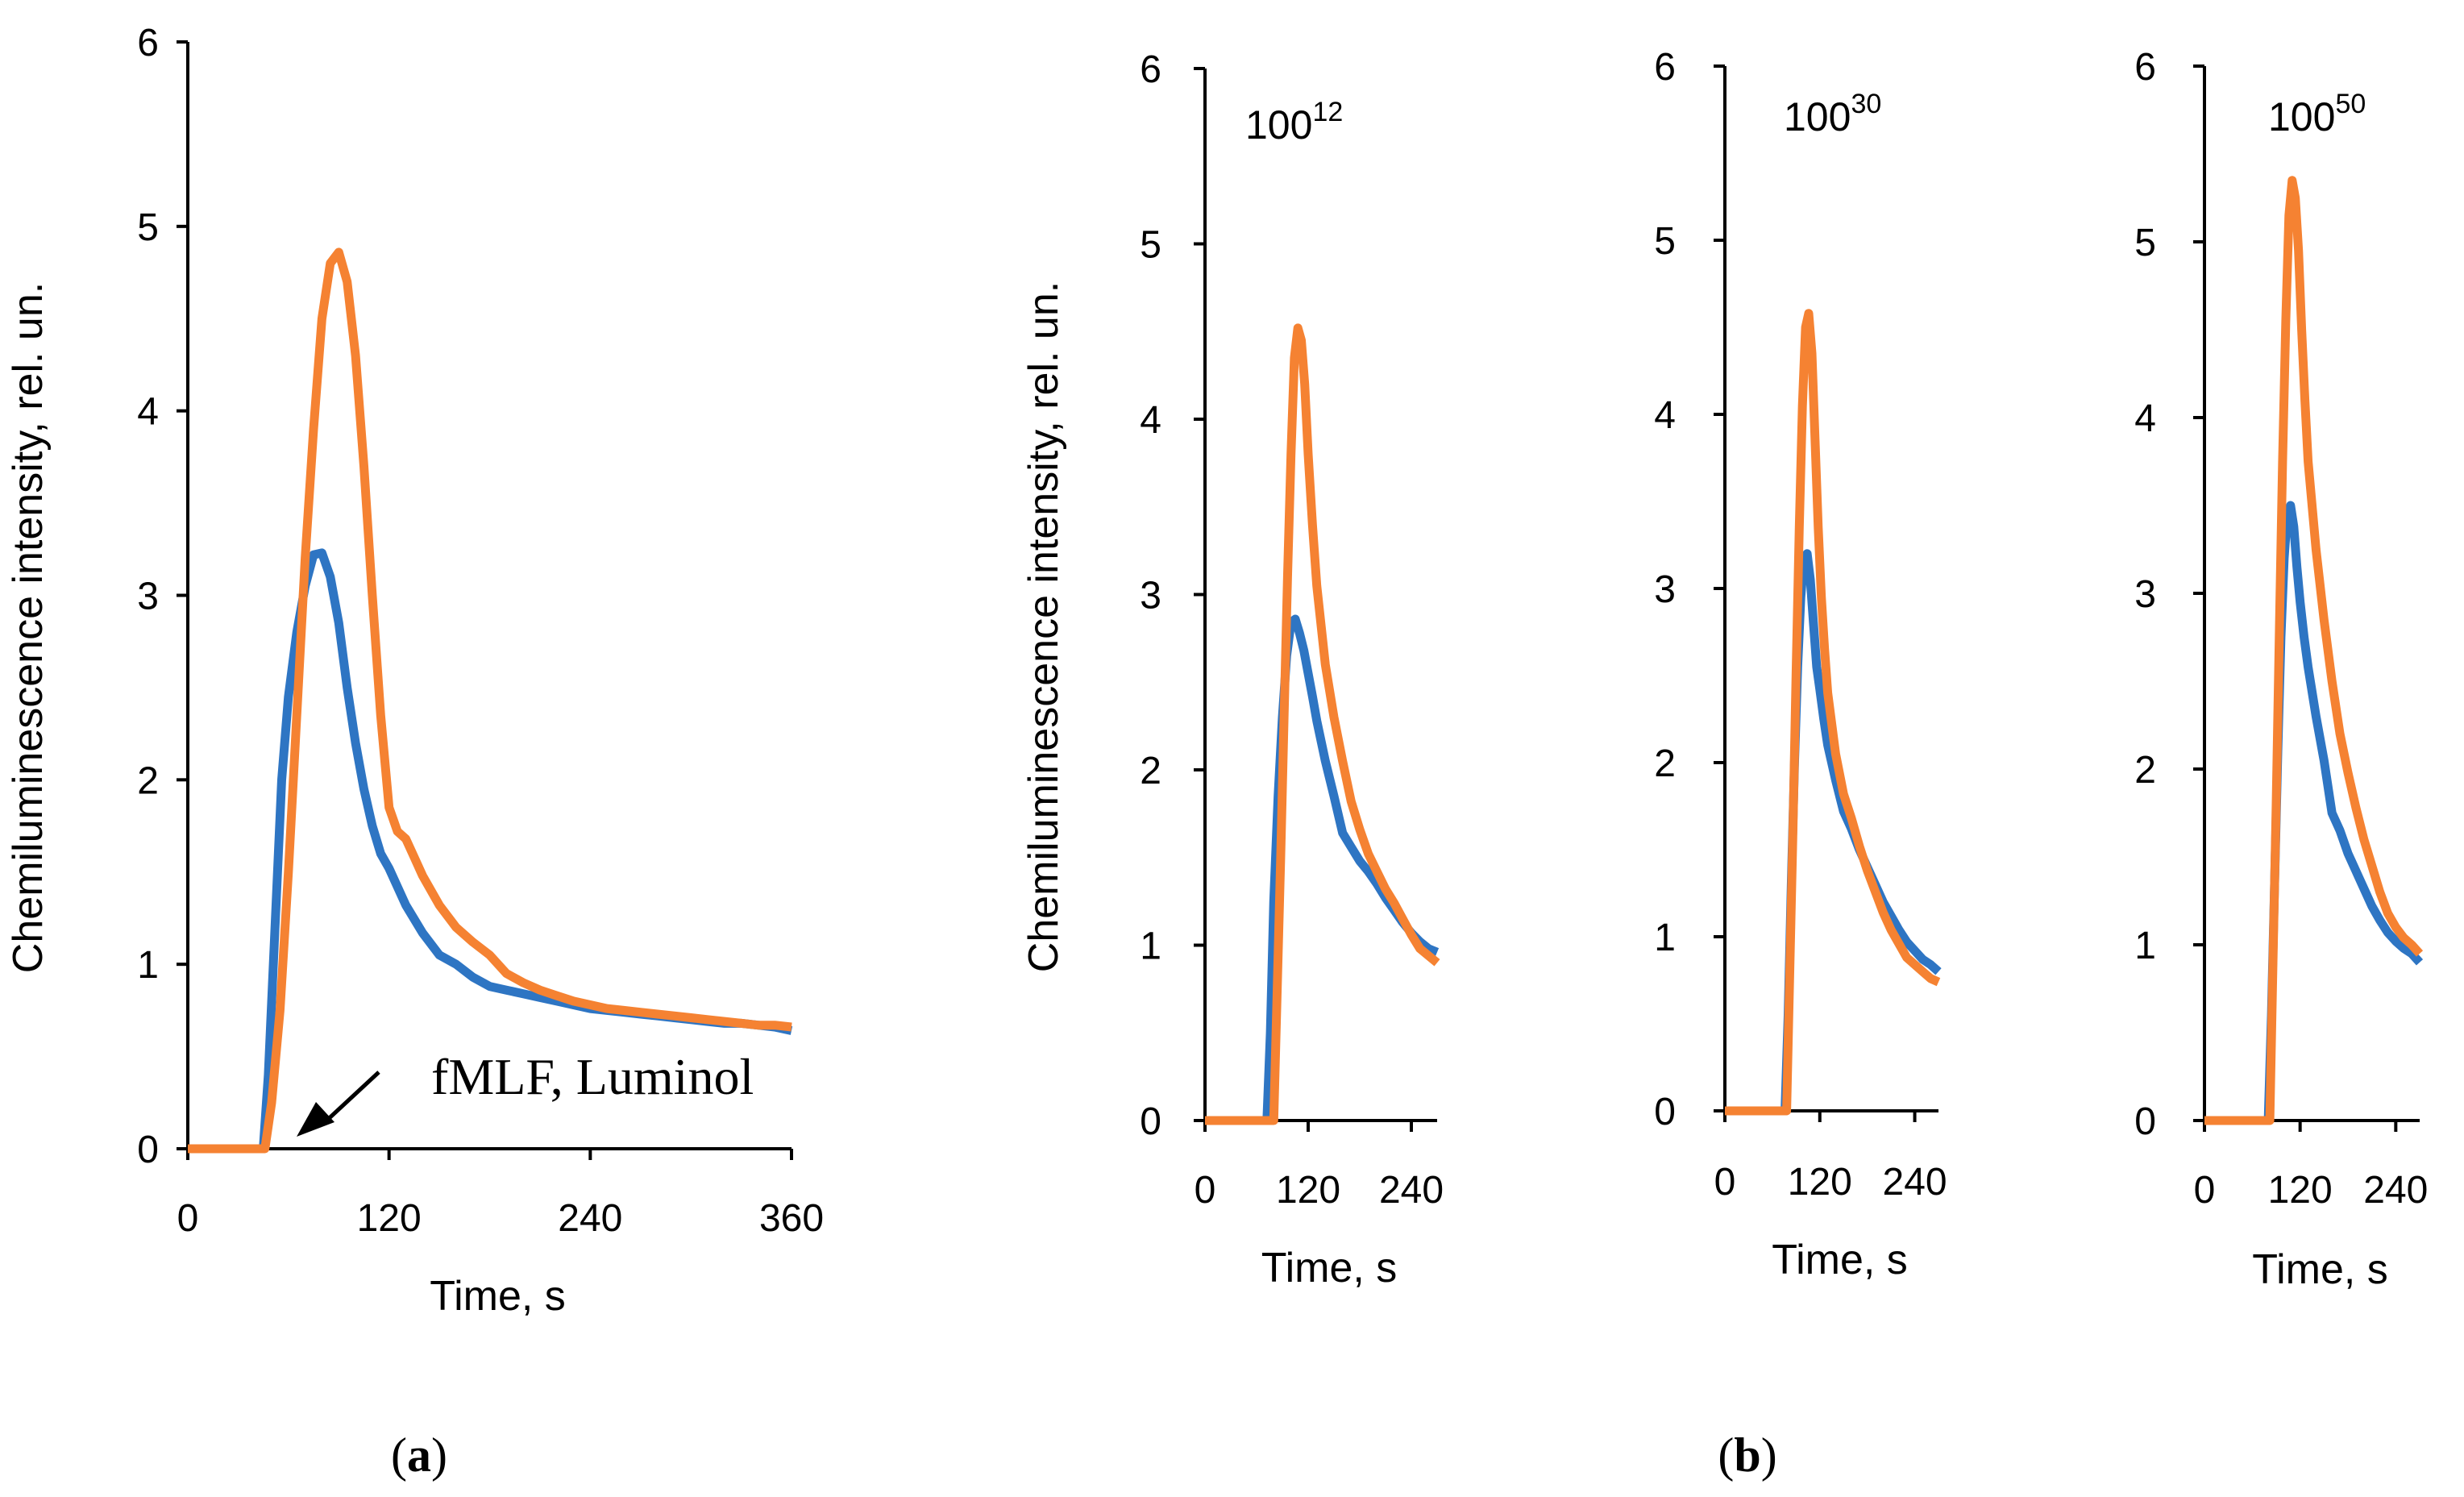 Image resolution: width=2464 pixels, height=1497 pixels. Describe the element at coordinates (148, 1150) in the screenshot. I see `y-tick-label-a: 0` at that location.